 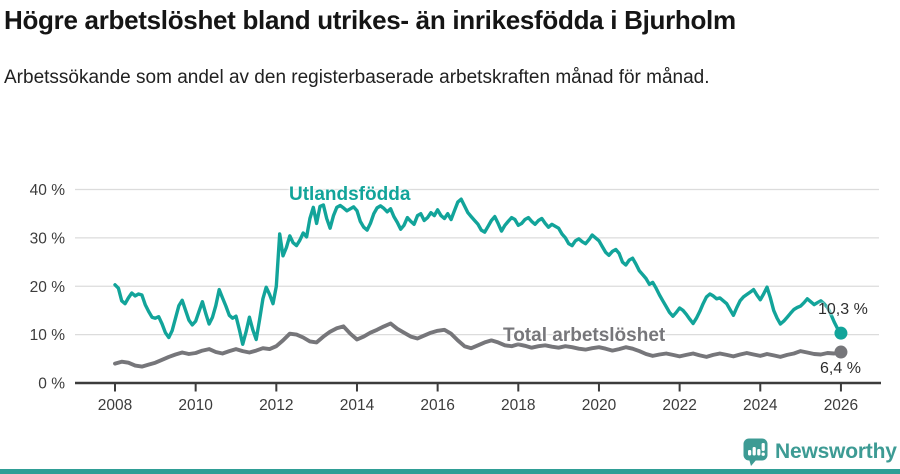 I want to click on end-value-label-total: 6,4 %, so click(x=840, y=368).